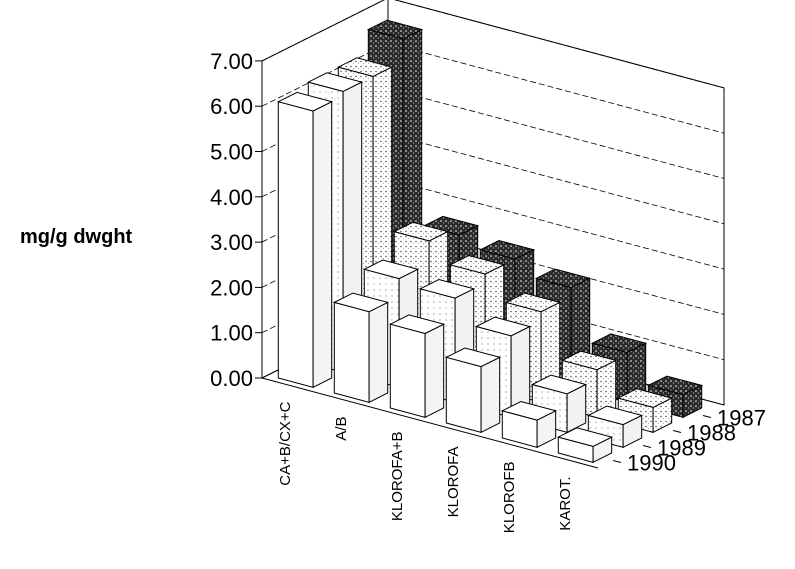 This screenshot has height=569, width=795. Describe the element at coordinates (76, 237) in the screenshot. I see `y-axis-label: mg/g dwght` at that location.